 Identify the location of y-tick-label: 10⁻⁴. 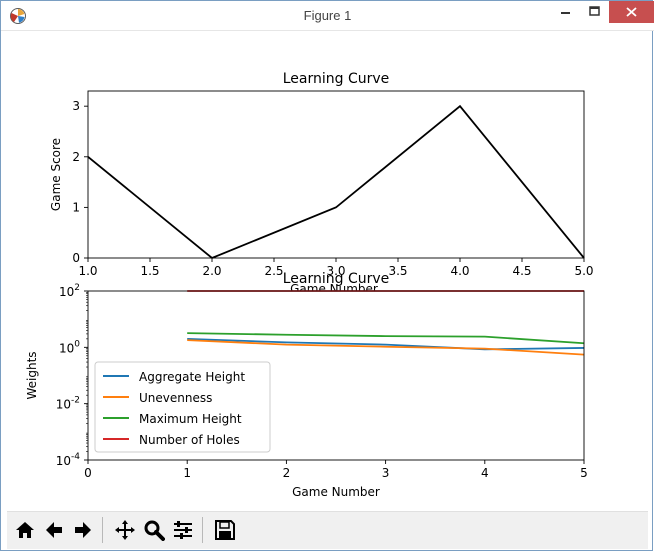
(68, 460).